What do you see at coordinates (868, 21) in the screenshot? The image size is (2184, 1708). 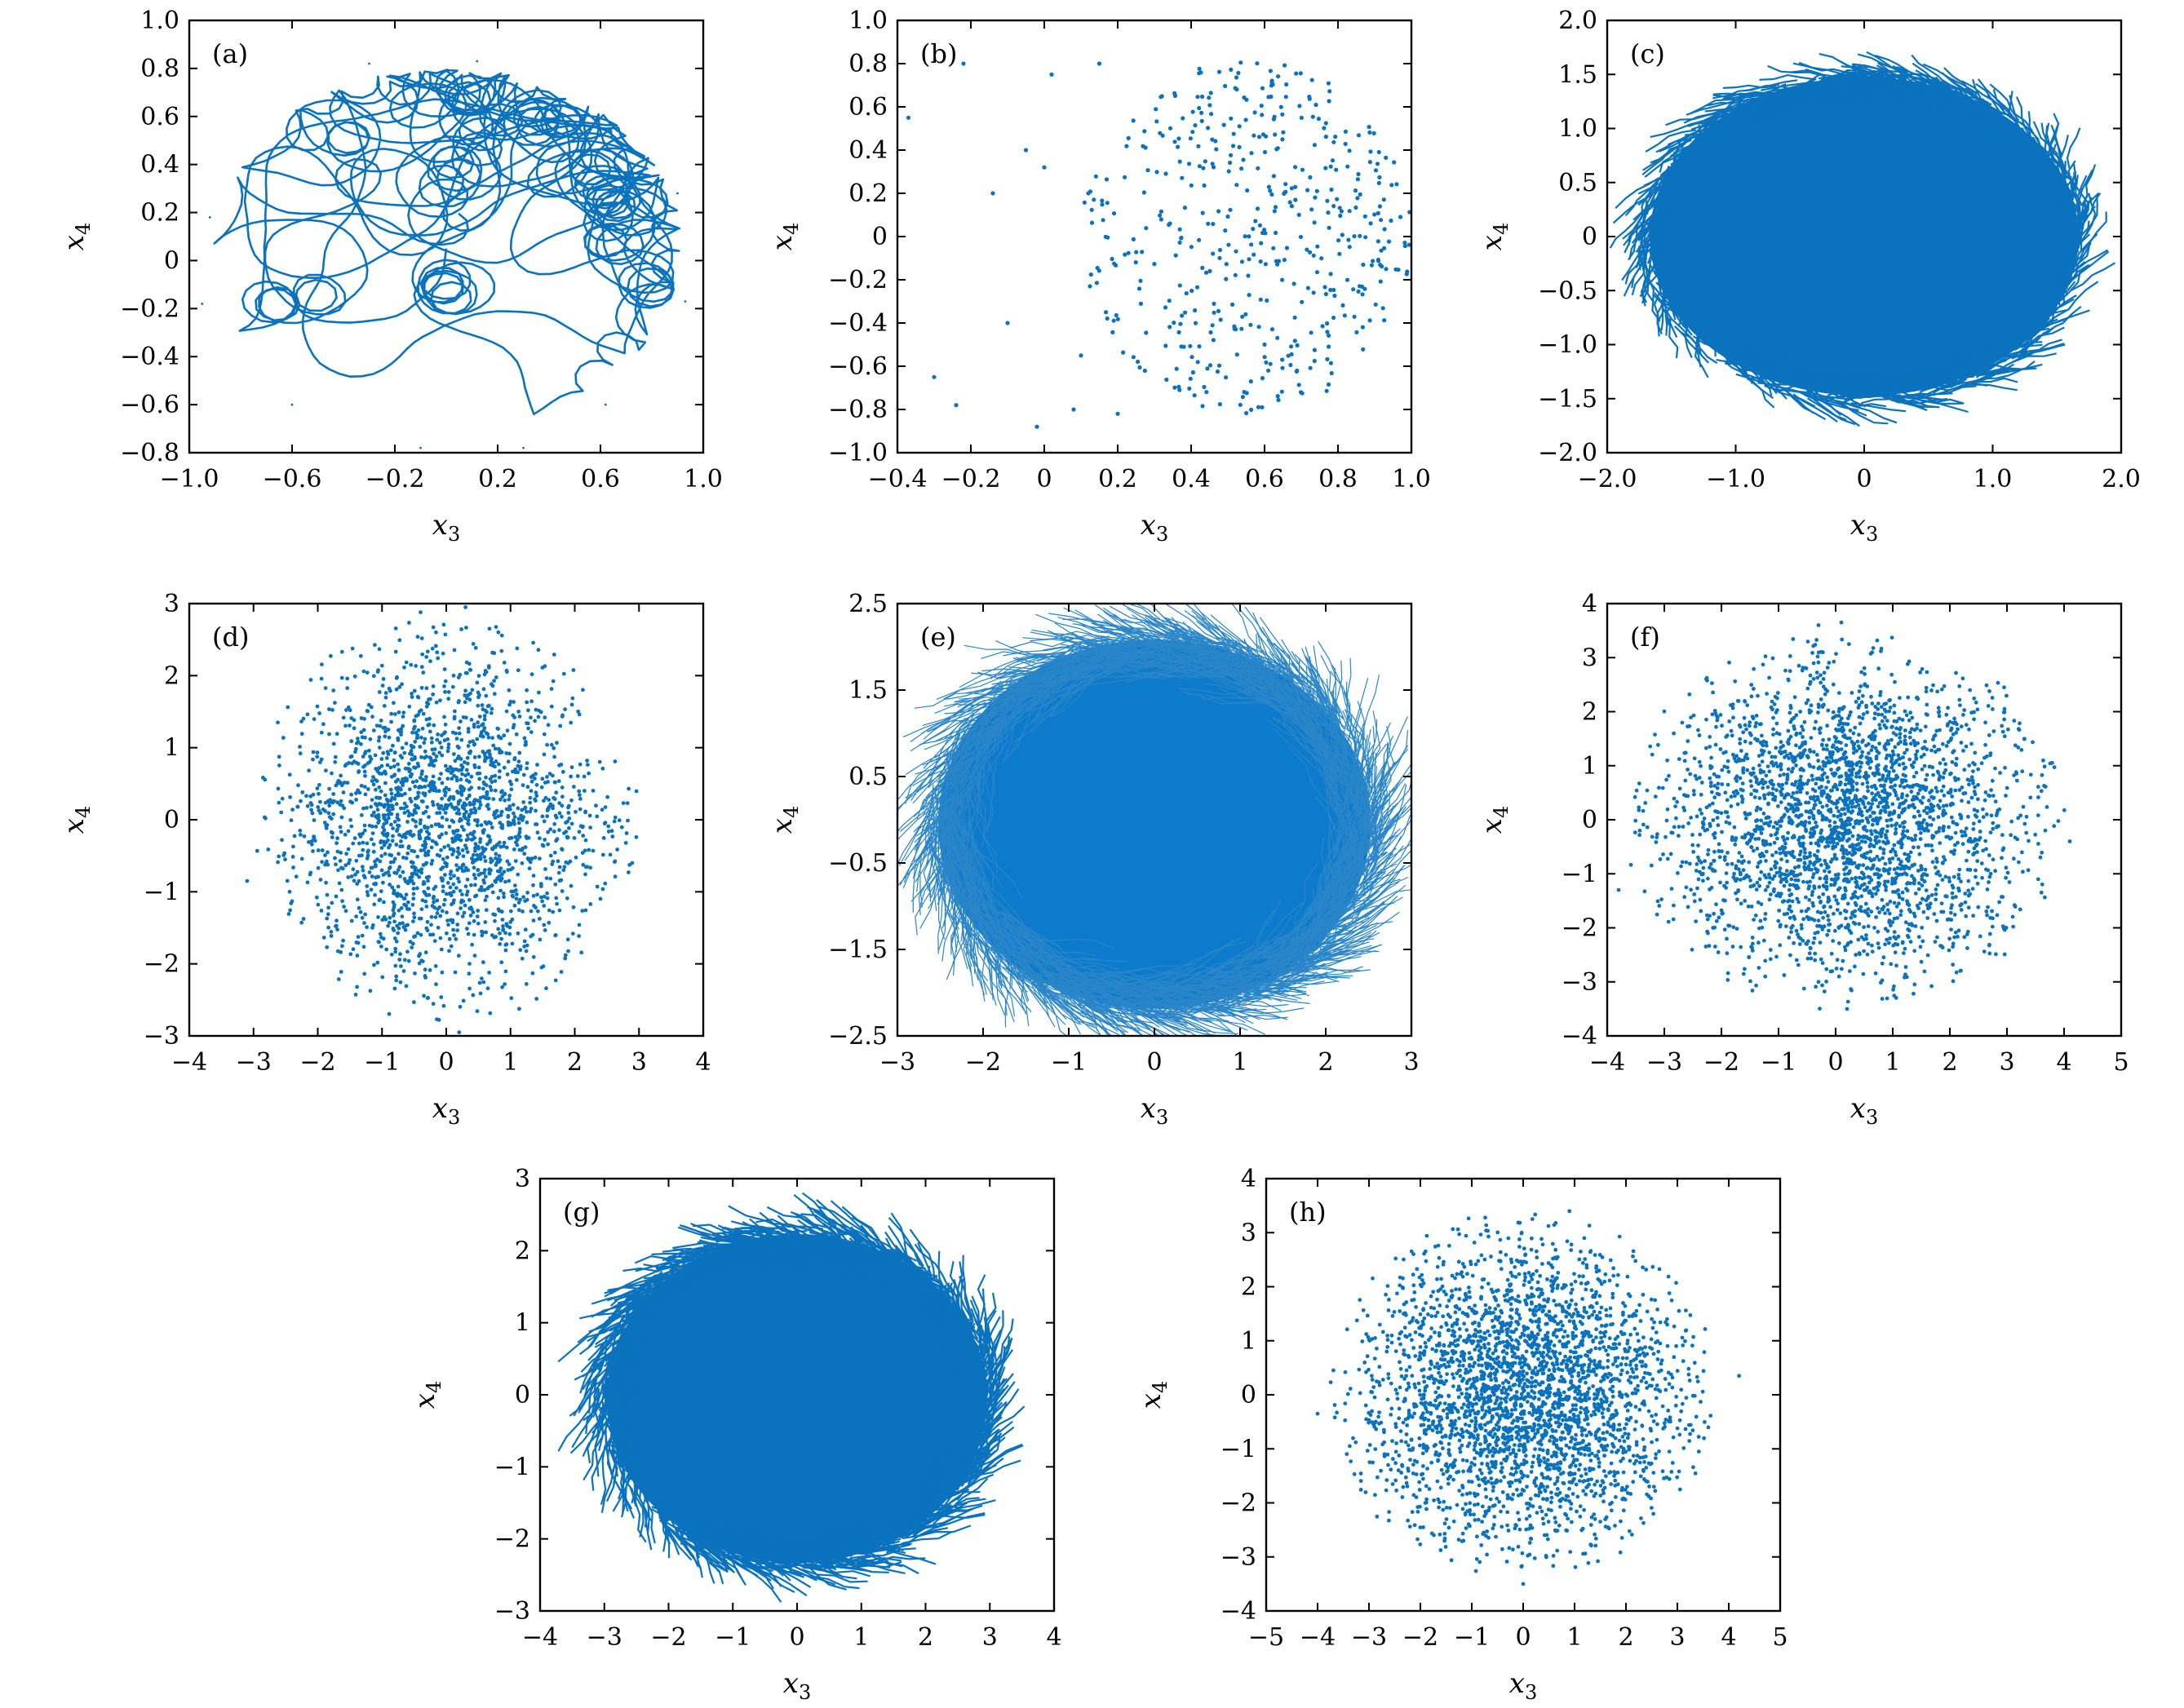 I see `y-tick-label: 1.0` at bounding box center [868, 21].